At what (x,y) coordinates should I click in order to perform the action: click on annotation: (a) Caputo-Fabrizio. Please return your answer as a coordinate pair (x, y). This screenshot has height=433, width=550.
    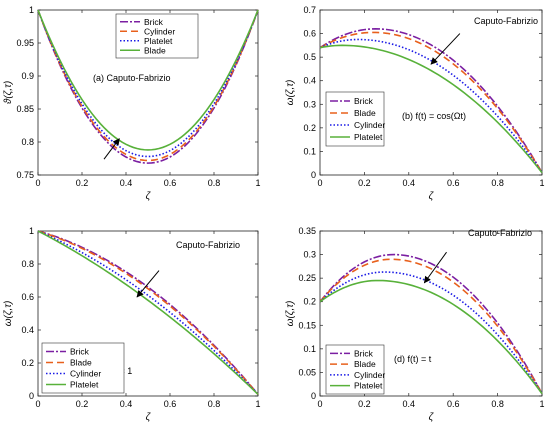
    Looking at the image, I should click on (132, 78).